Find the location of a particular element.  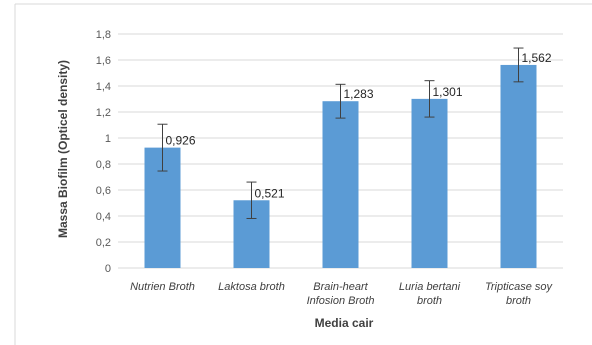

x-category-label: Infosion Broth is located at coordinates (341, 301).